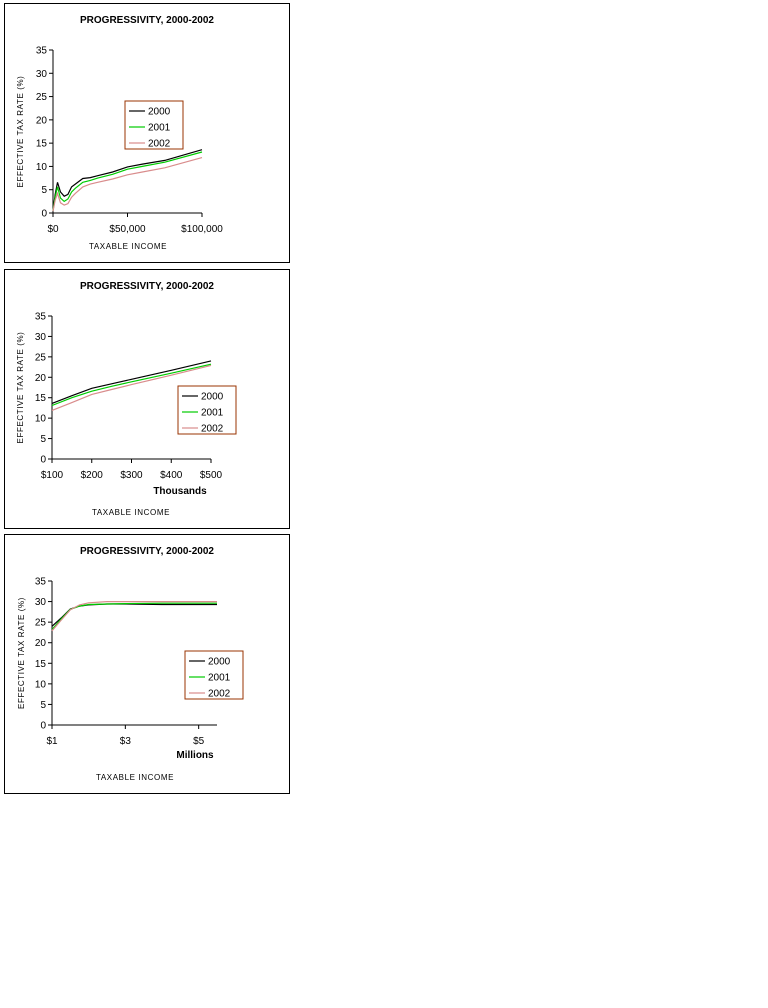  What do you see at coordinates (180, 491) in the screenshot?
I see `x-unit-label: Thousands` at bounding box center [180, 491].